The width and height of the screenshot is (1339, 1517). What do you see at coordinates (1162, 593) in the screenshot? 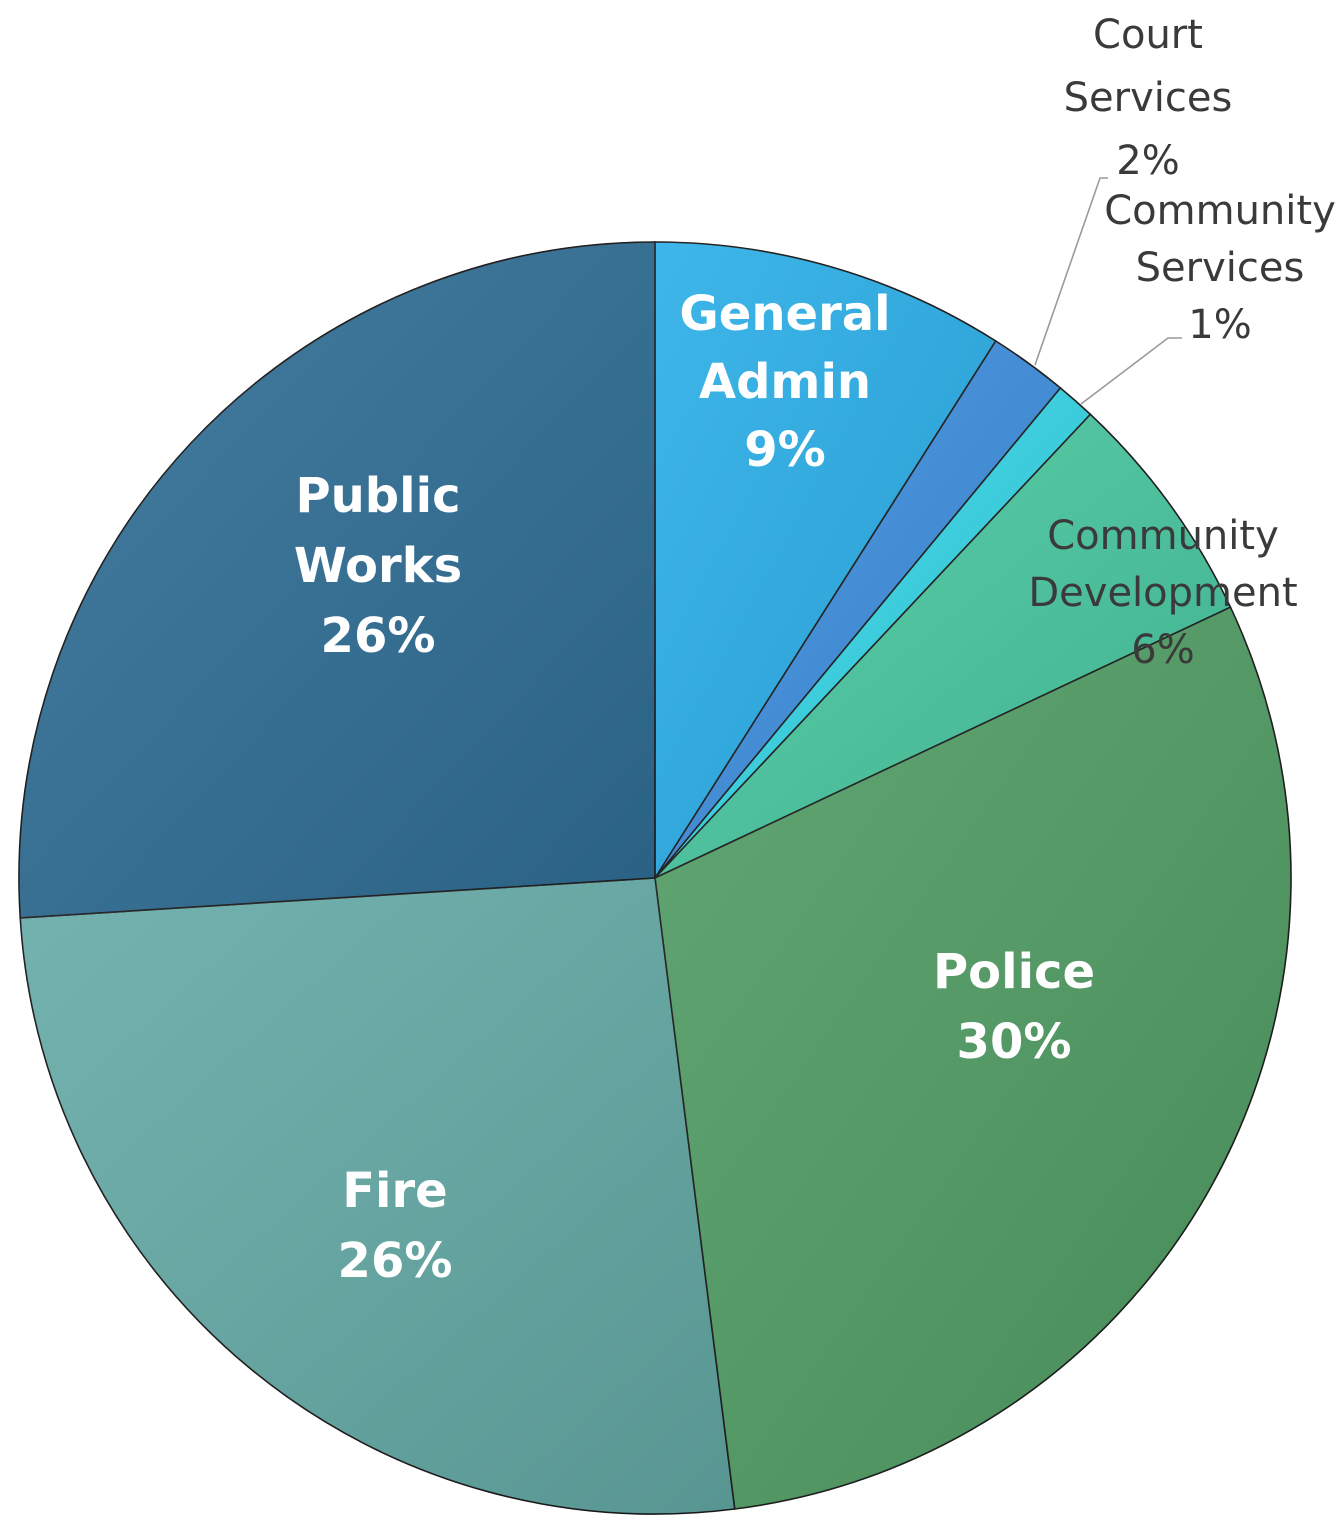
I see `data-label-community-development: Community Development 6%` at bounding box center [1162, 593].